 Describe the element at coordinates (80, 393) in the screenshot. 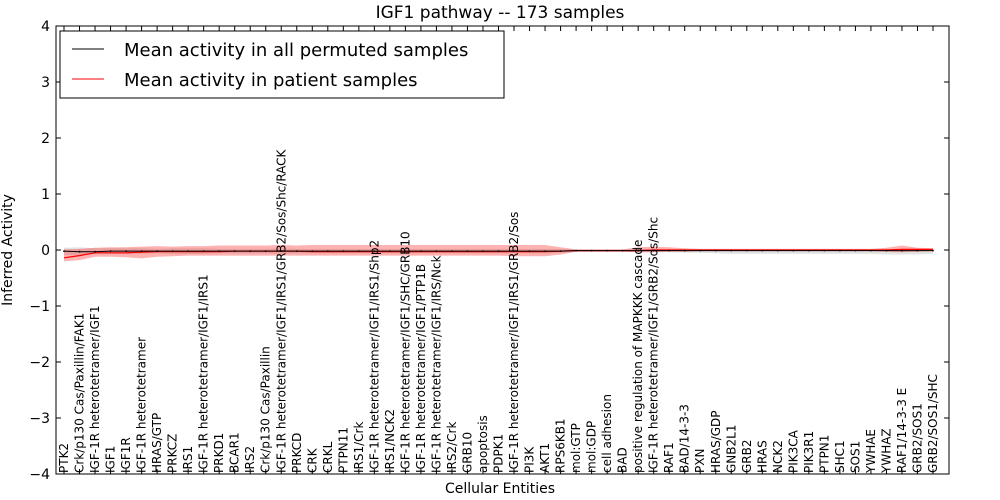

I see `x-tick-label: Crk/p130 Cas/Paxillin/FAK1` at that location.